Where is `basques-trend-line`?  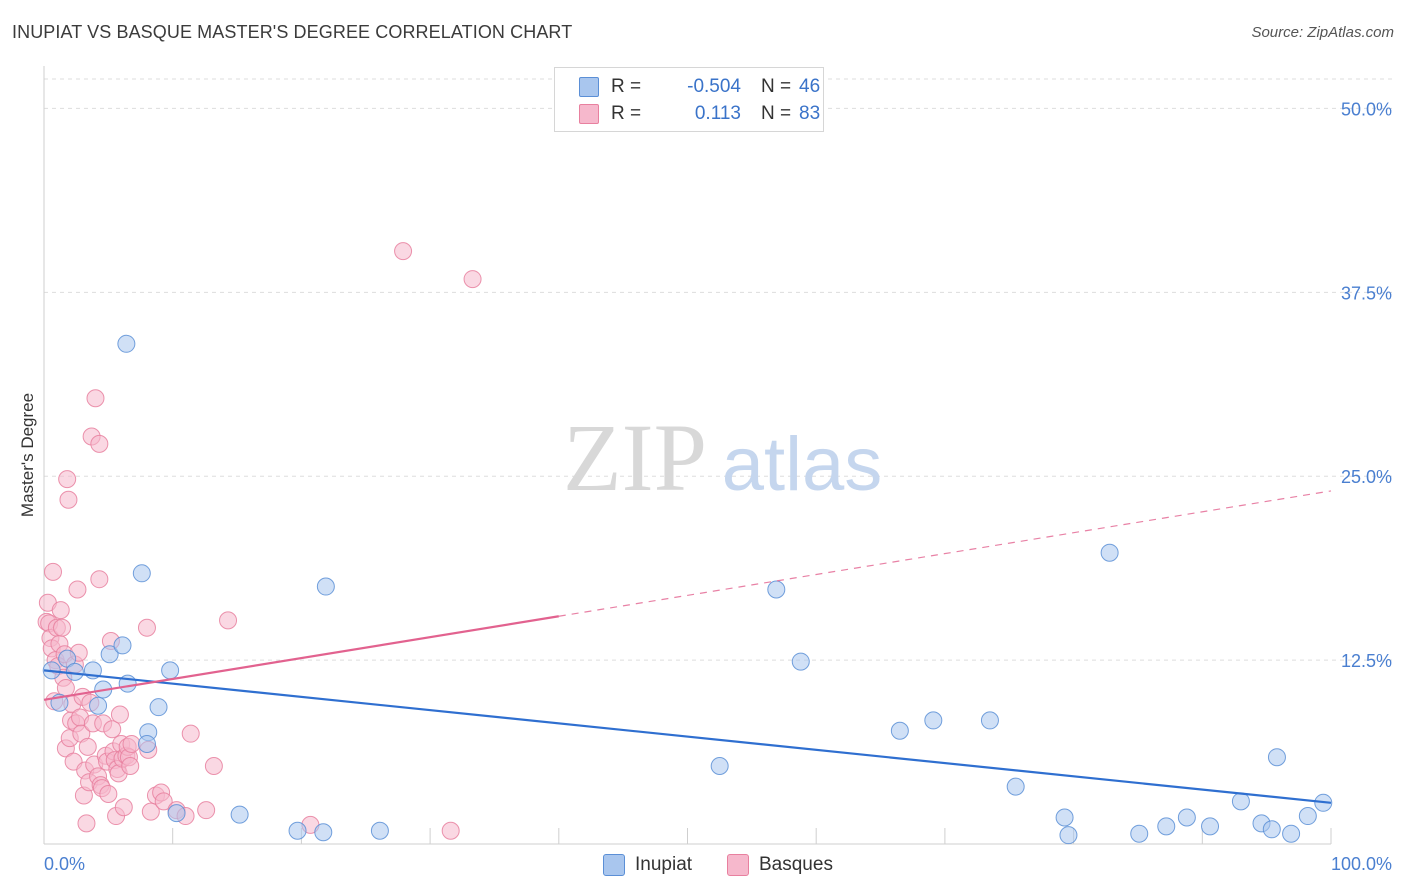 basques-trend-line is located at coordinates (301, 658).